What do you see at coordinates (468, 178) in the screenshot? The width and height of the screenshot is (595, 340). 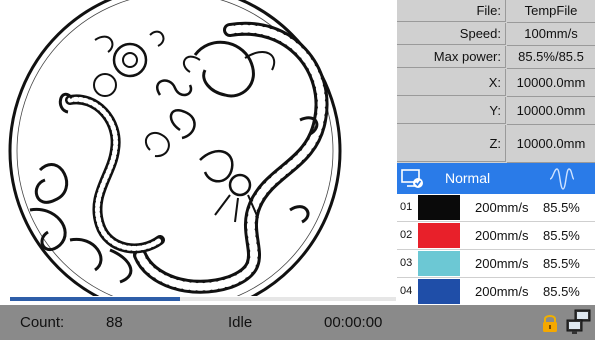 I see `mode-label: Normal` at bounding box center [468, 178].